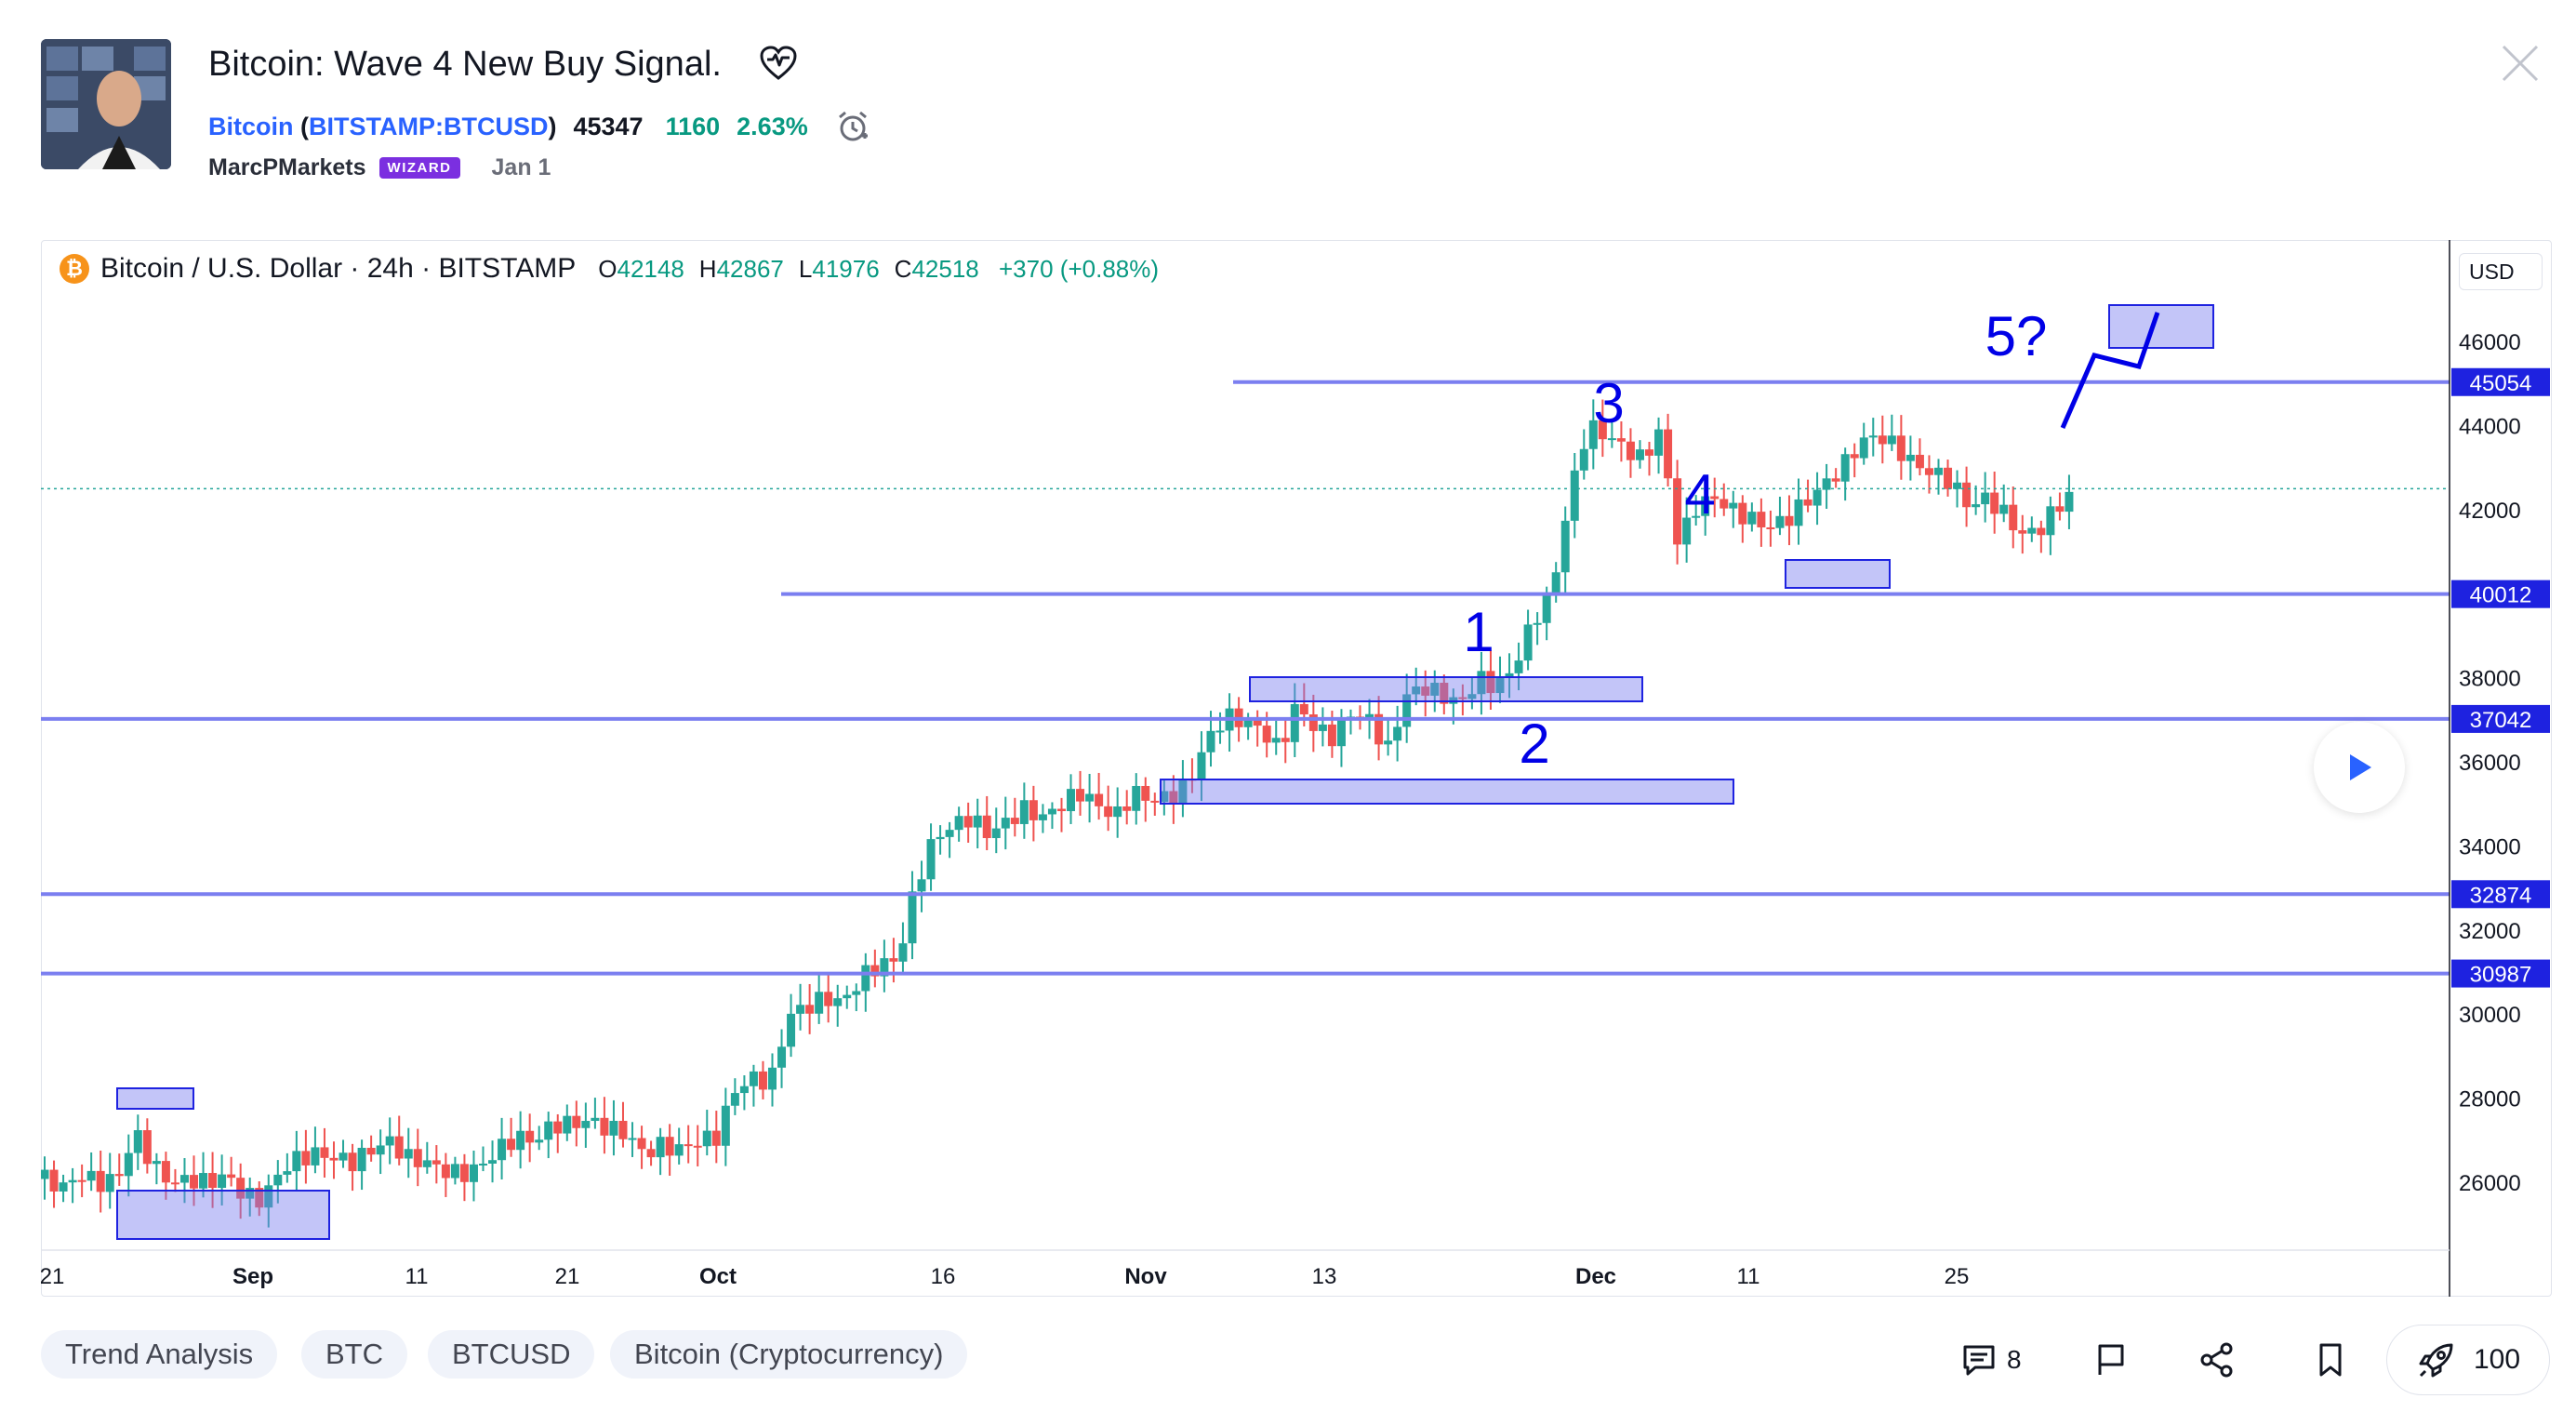 The width and height of the screenshot is (2576, 1412). Describe the element at coordinates (106, 104) in the screenshot. I see `author-avatar` at that location.